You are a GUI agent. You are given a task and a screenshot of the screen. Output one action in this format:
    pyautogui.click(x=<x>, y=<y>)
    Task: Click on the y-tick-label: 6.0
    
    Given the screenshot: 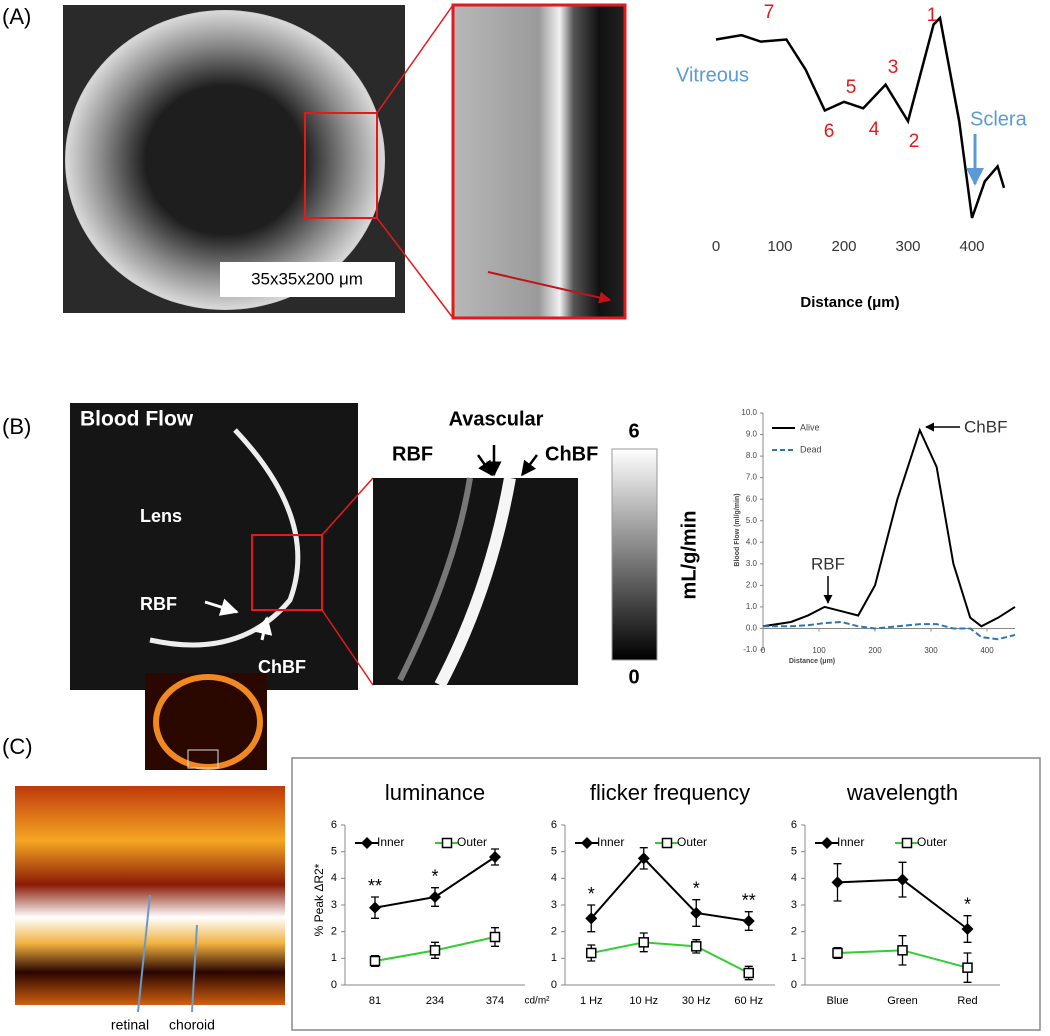 What is the action you would take?
    pyautogui.click(x=752, y=498)
    